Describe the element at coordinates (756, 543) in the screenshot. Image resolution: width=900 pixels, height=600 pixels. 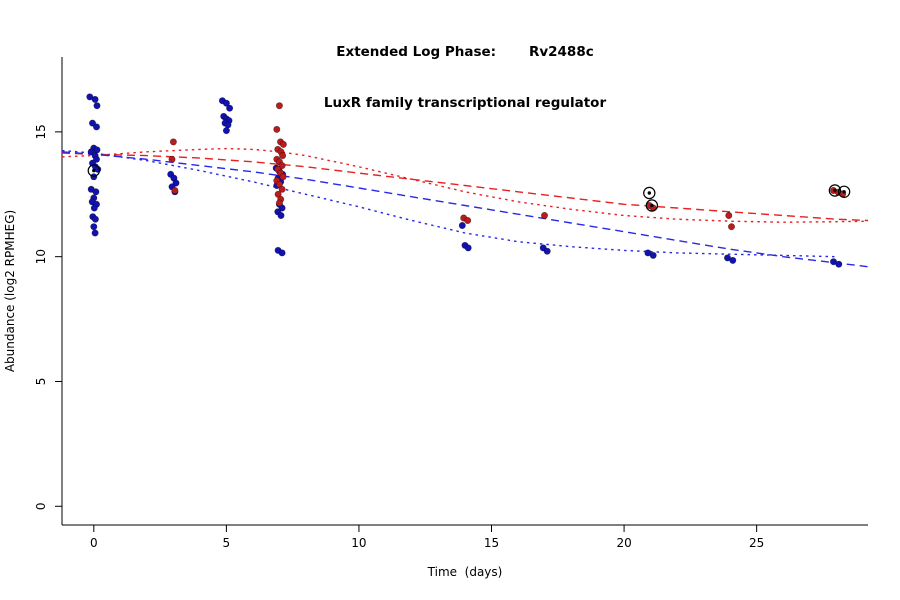
I see `x-tick-label: 25` at that location.